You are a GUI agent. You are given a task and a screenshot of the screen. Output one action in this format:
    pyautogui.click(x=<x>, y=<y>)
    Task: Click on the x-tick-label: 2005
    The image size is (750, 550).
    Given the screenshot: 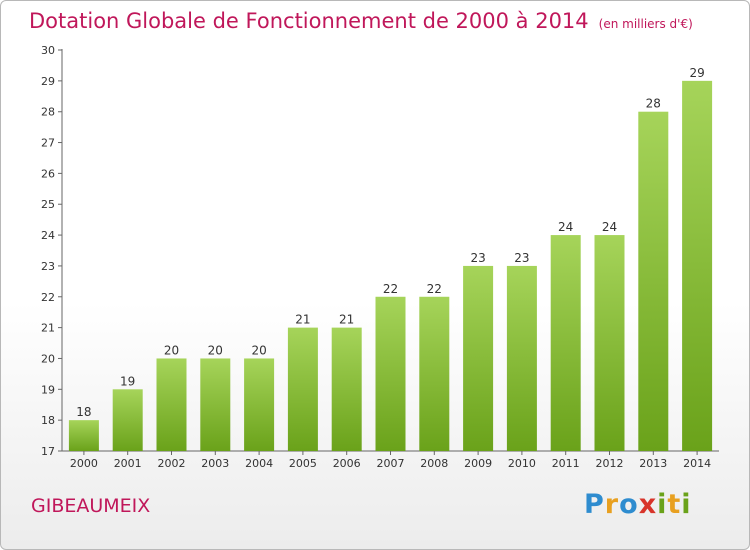 What is the action you would take?
    pyautogui.click(x=303, y=463)
    